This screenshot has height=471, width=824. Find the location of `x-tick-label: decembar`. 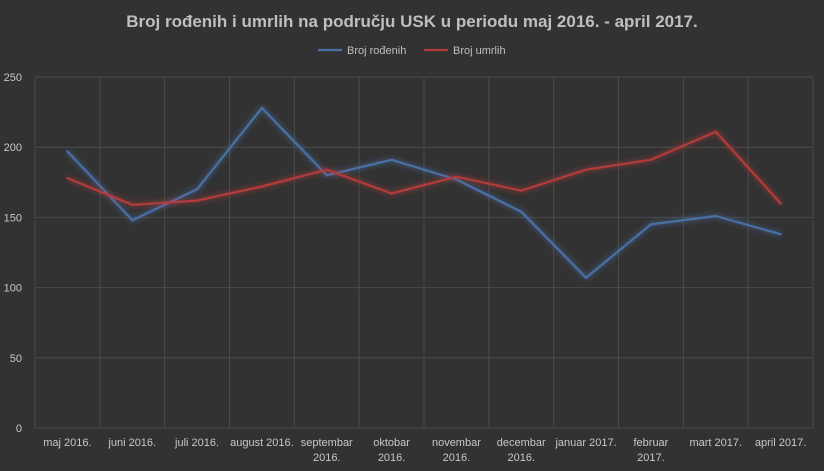

x-tick-label: decembar is located at coordinates (521, 443).